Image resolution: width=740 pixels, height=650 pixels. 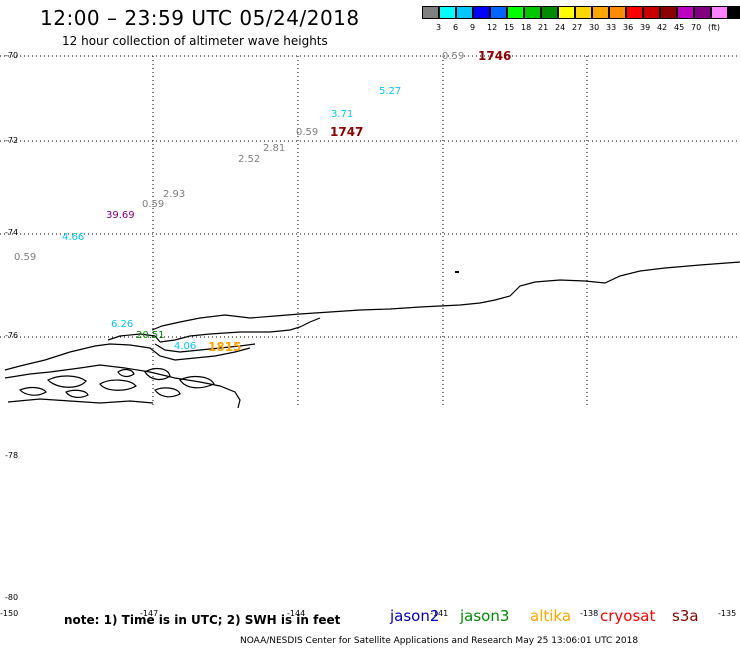 What do you see at coordinates (274, 148) in the screenshot?
I see `wave-height-label: 2.81` at bounding box center [274, 148].